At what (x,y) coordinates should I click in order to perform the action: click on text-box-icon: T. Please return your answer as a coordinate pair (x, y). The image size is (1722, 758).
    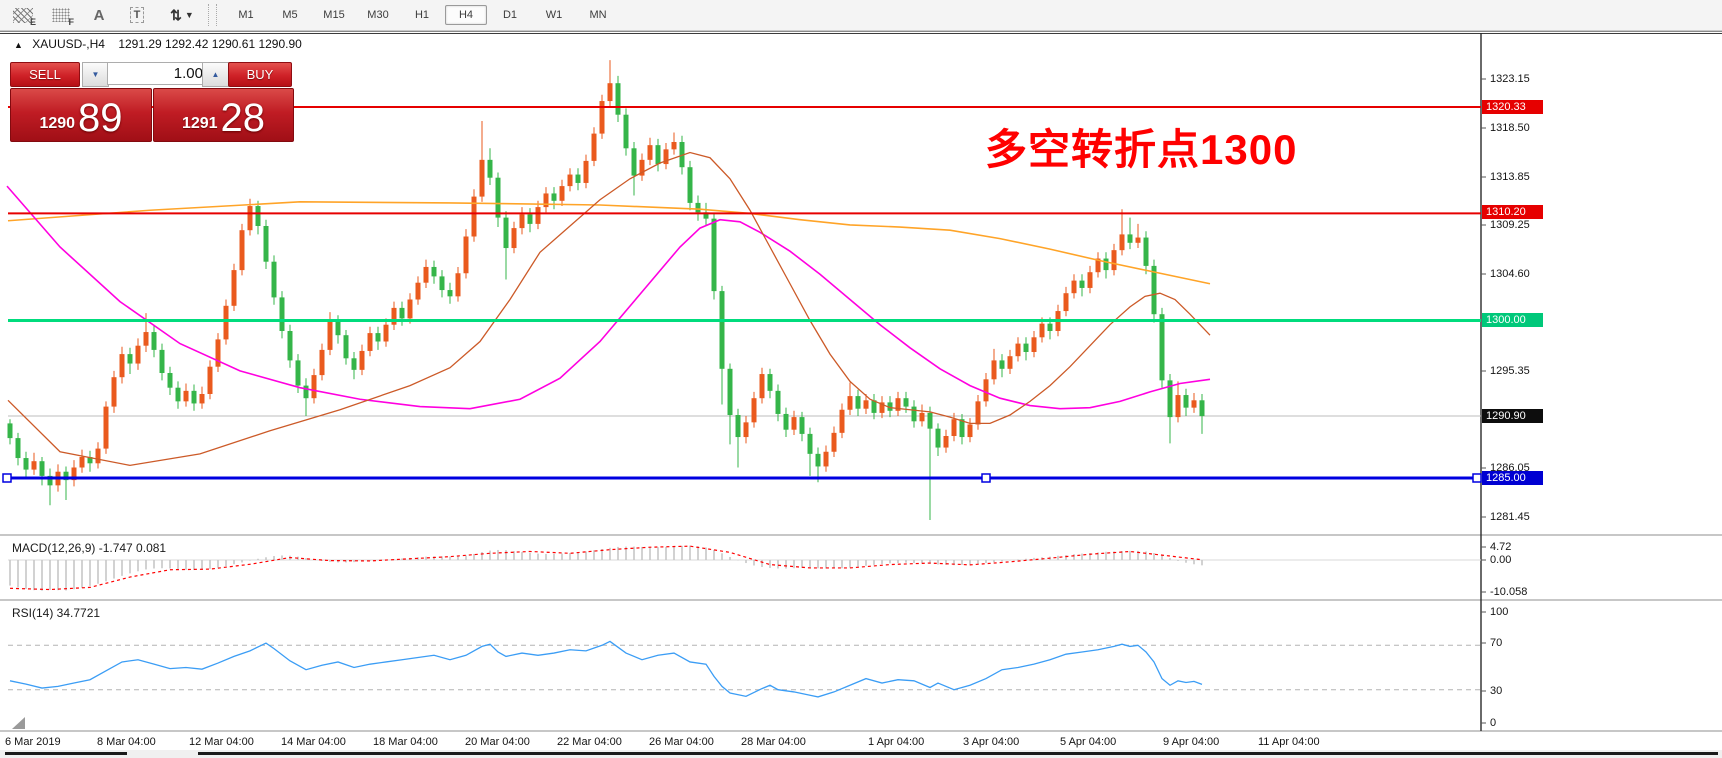
    Looking at the image, I should click on (137, 15).